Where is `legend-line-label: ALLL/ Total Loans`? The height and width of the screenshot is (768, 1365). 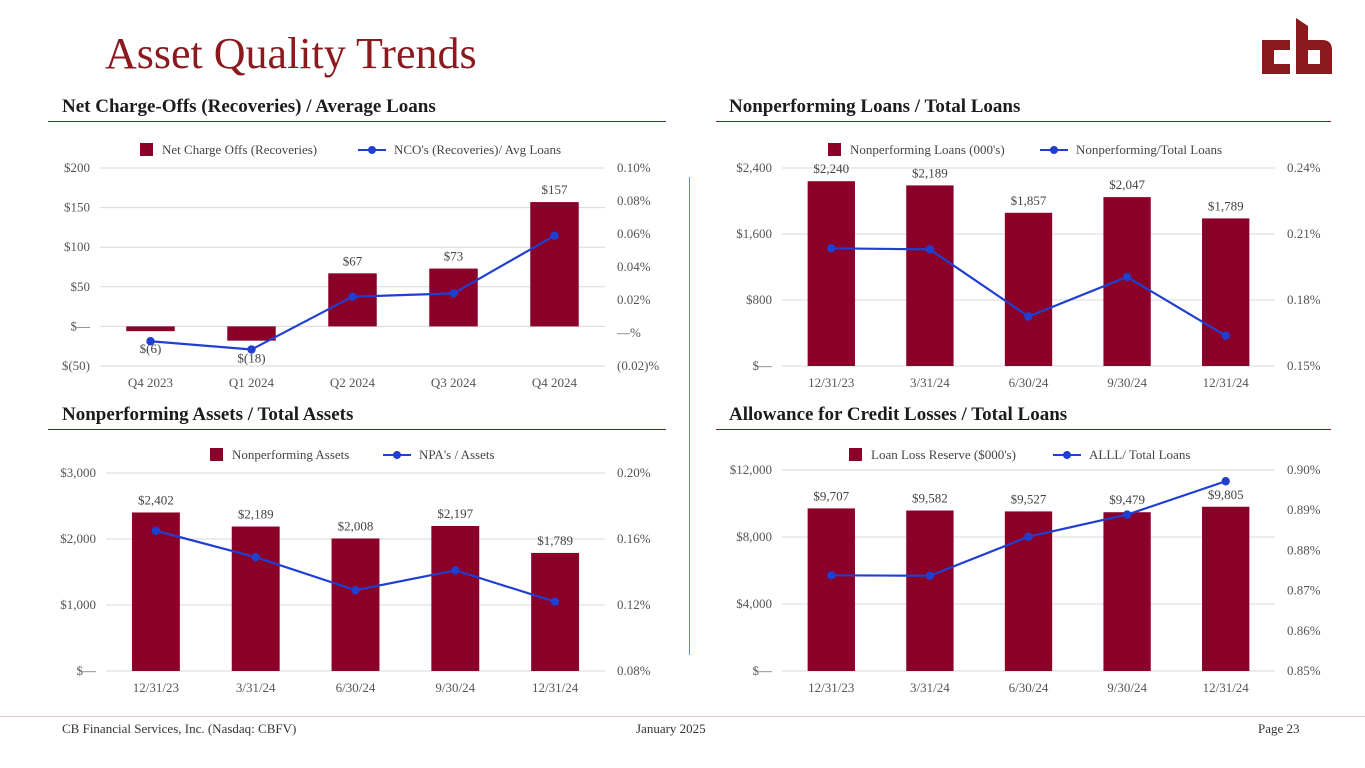 legend-line-label: ALLL/ Total Loans is located at coordinates (1139, 454).